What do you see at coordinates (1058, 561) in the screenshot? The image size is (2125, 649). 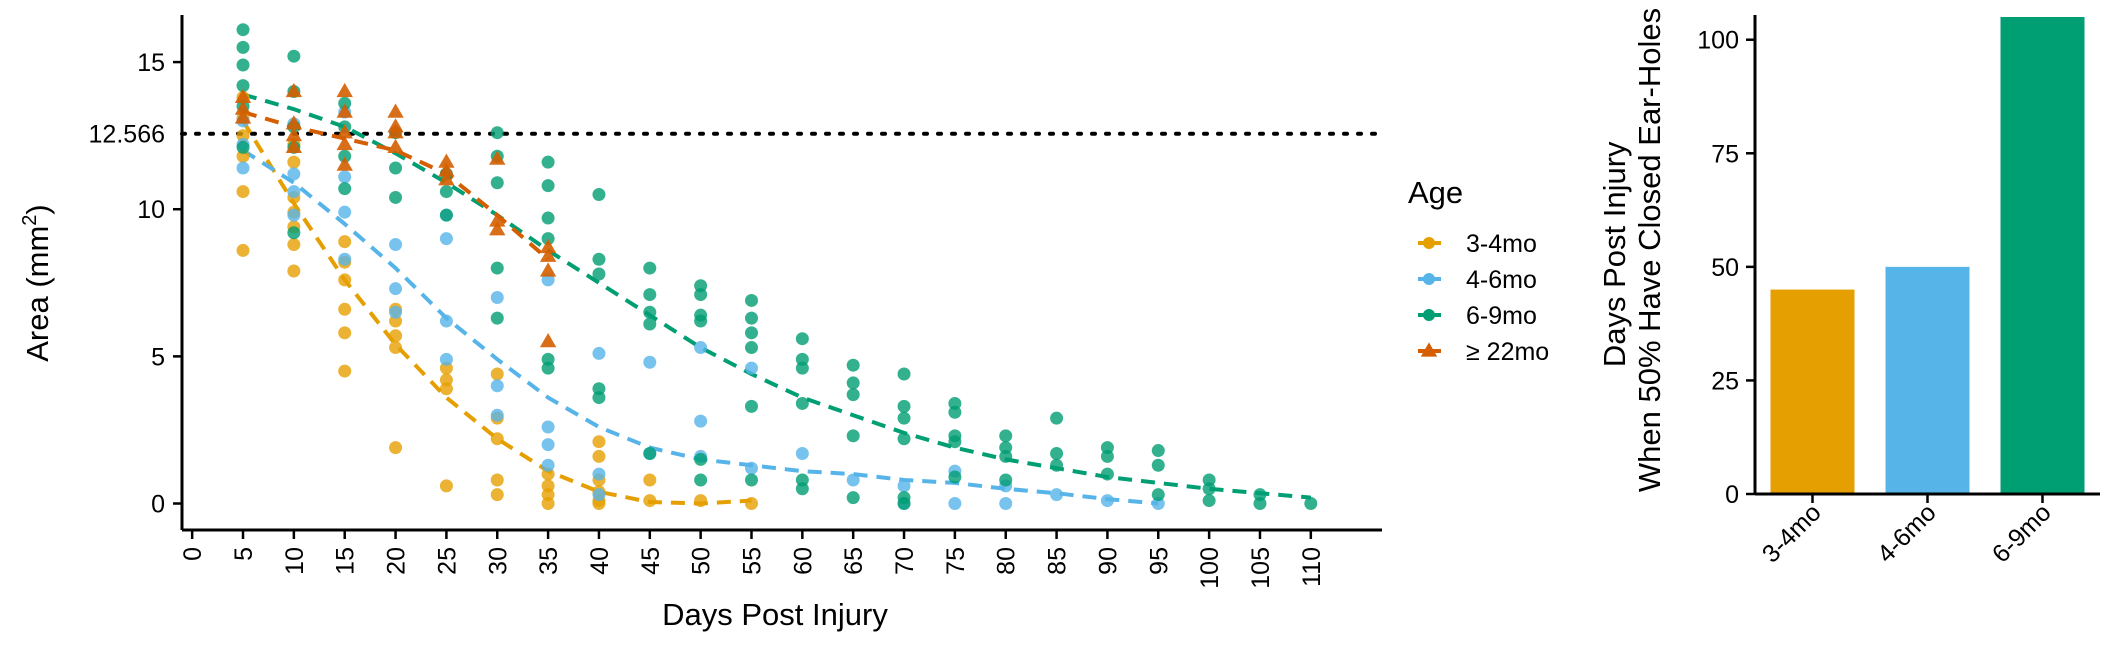 I see `x-tick-label: 85` at bounding box center [1058, 561].